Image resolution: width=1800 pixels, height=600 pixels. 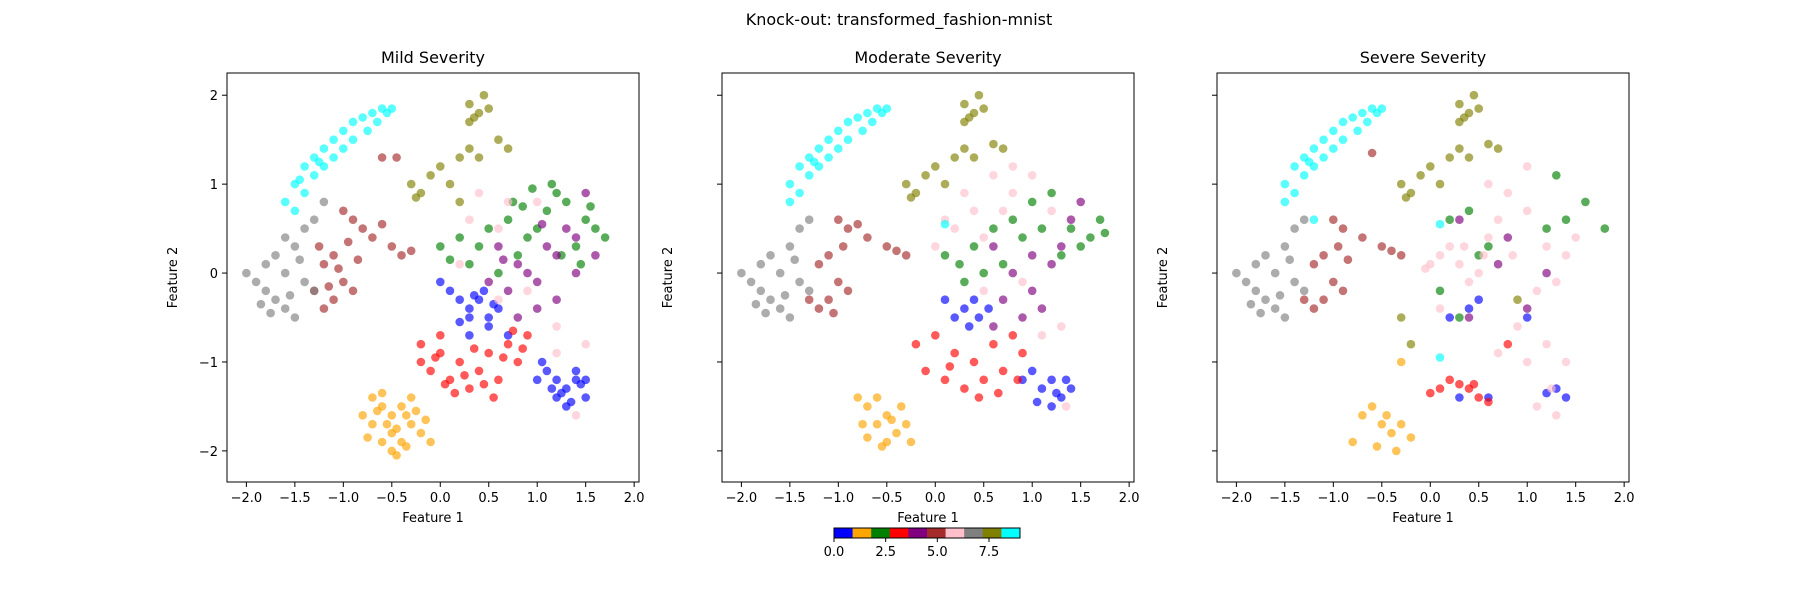 I want to click on x-tick-label: 1.0, so click(x=1032, y=498).